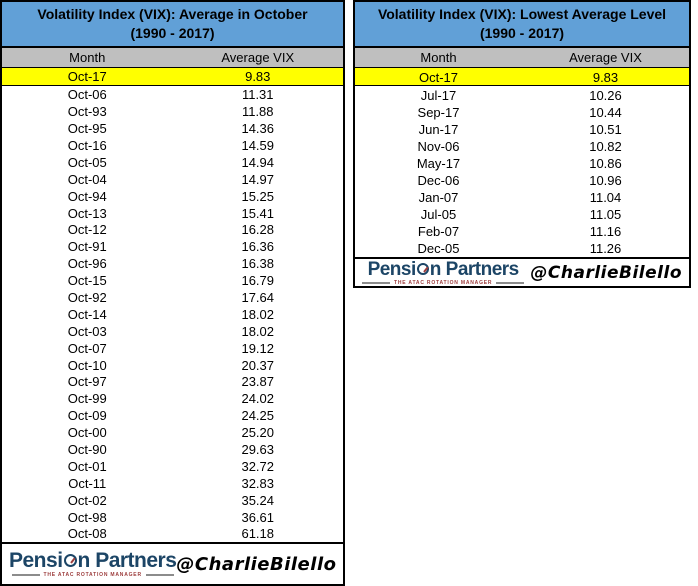  I want to click on table-row: Oct-17 9.83, so click(522, 77).